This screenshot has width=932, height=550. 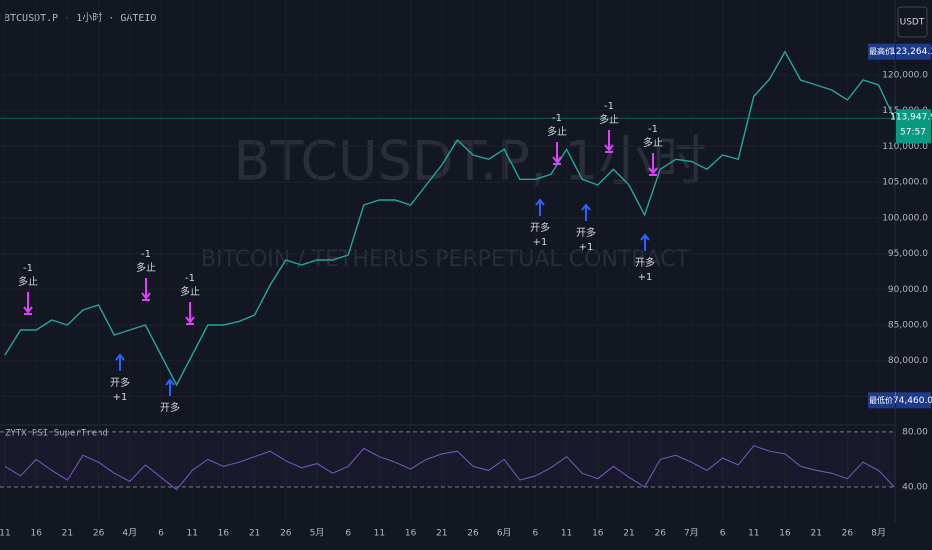 I want to click on indicator-line, so click(x=449, y=468).